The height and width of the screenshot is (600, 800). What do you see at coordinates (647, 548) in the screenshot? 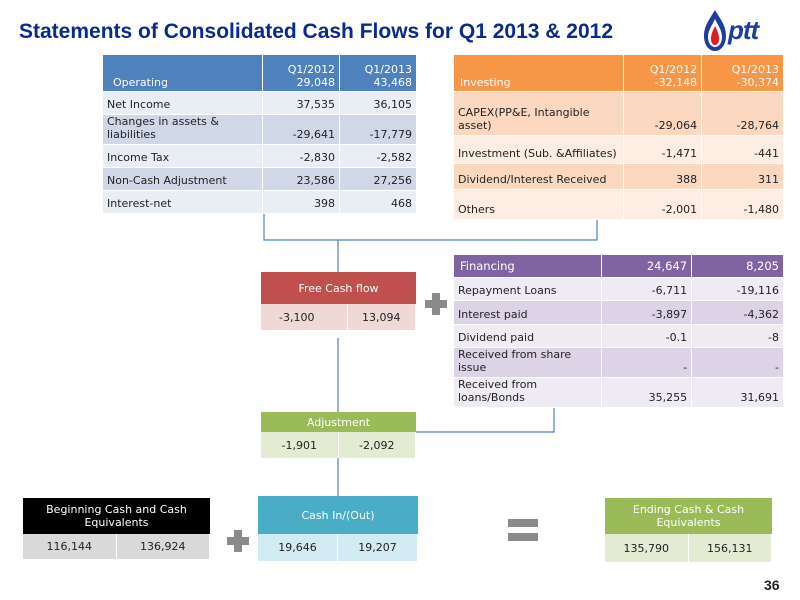
I see `ending-cash-2012: 135,790` at bounding box center [647, 548].